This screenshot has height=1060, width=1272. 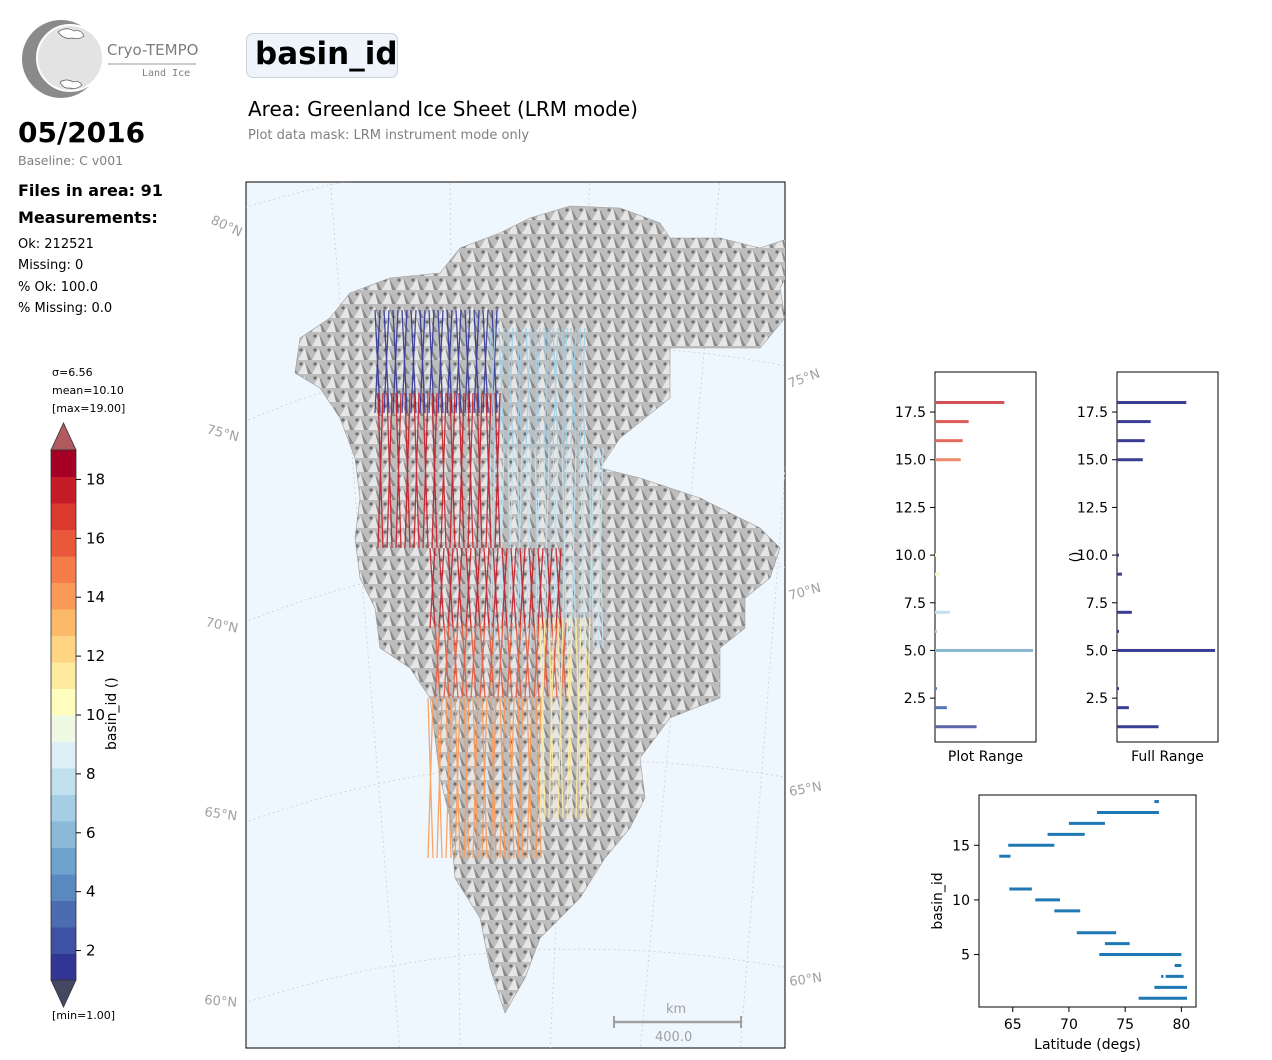 I want to click on colorbar-tick-label: 10, so click(x=95, y=715).